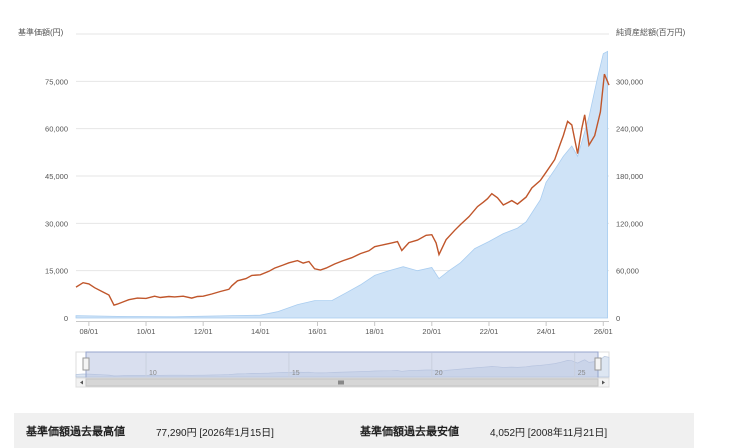  What do you see at coordinates (86, 364) in the screenshot?
I see `navigator-left-handle` at bounding box center [86, 364].